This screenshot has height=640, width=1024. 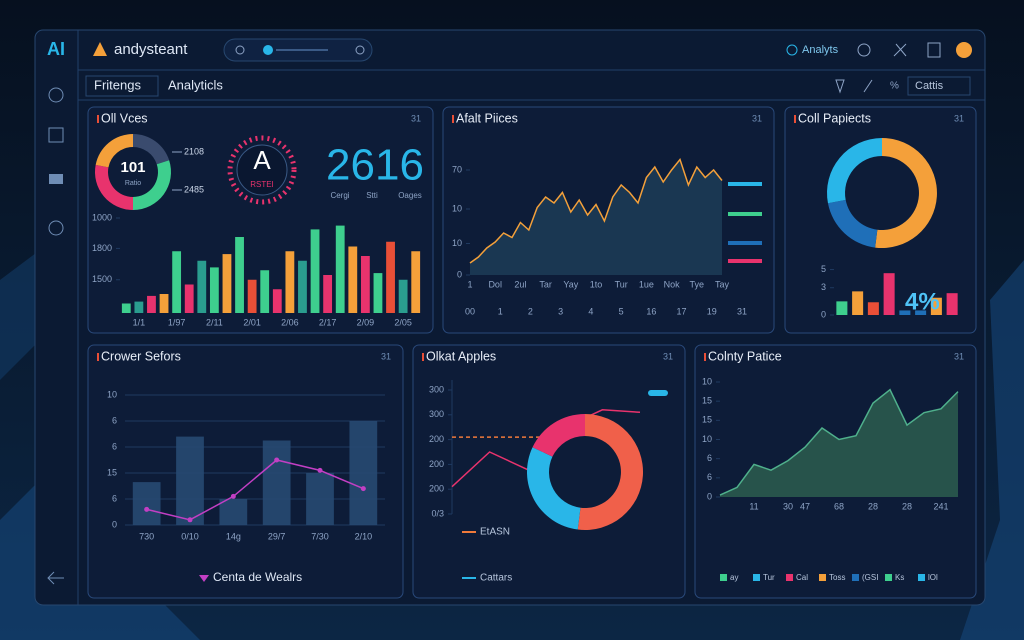 I want to click on y-tick-label: 1500, so click(x=102, y=279).